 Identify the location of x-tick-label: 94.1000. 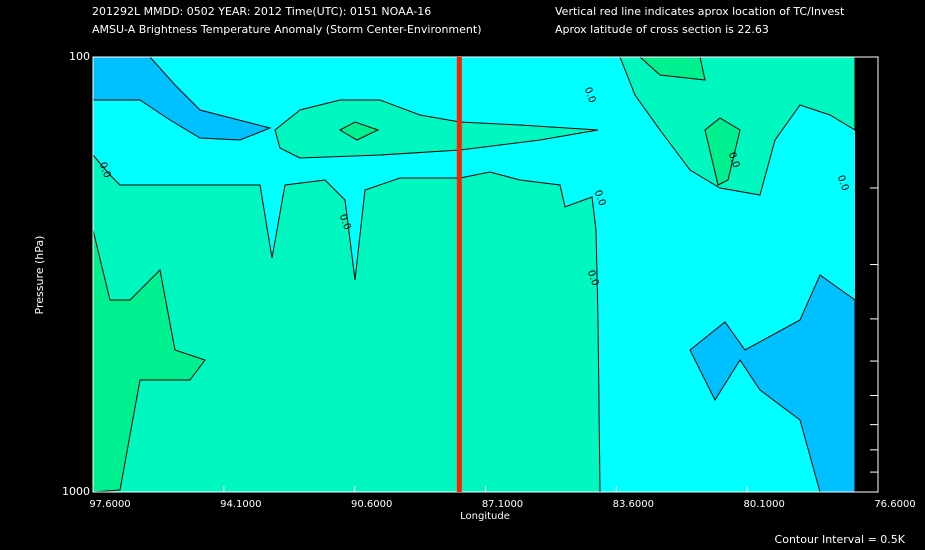
(240, 504).